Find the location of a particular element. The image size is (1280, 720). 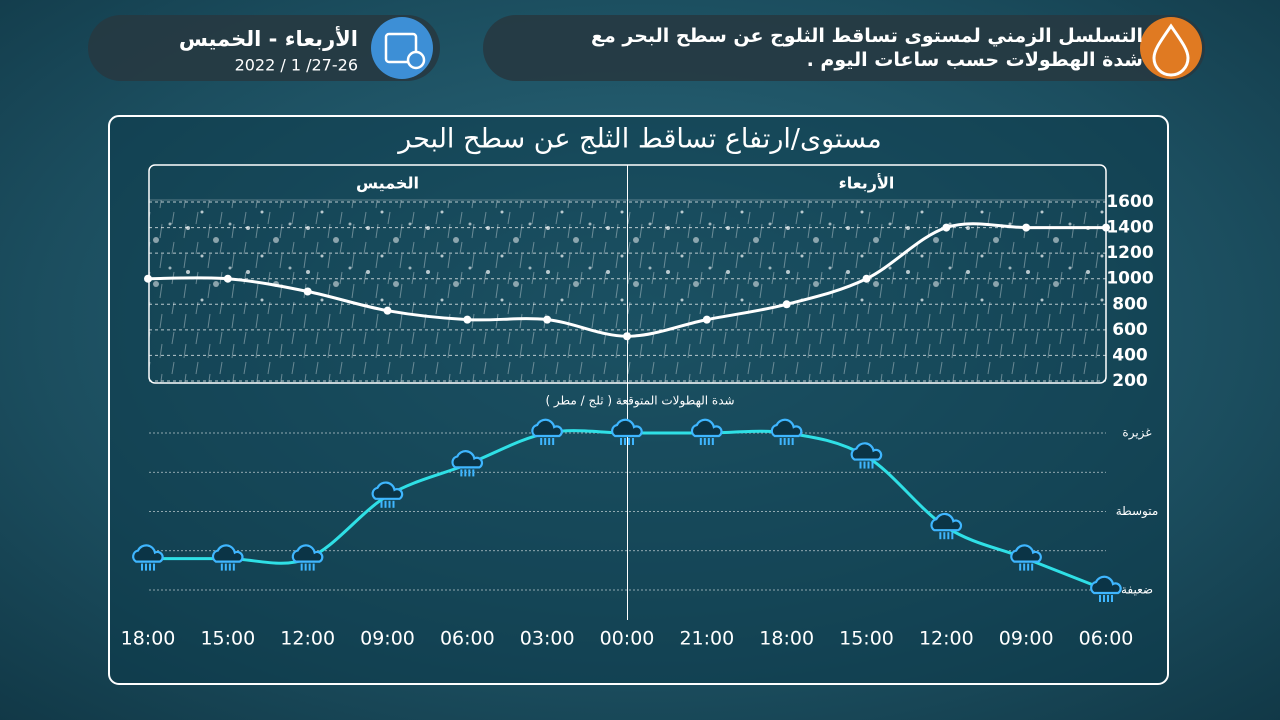

title-pill is located at coordinates (844, 48).